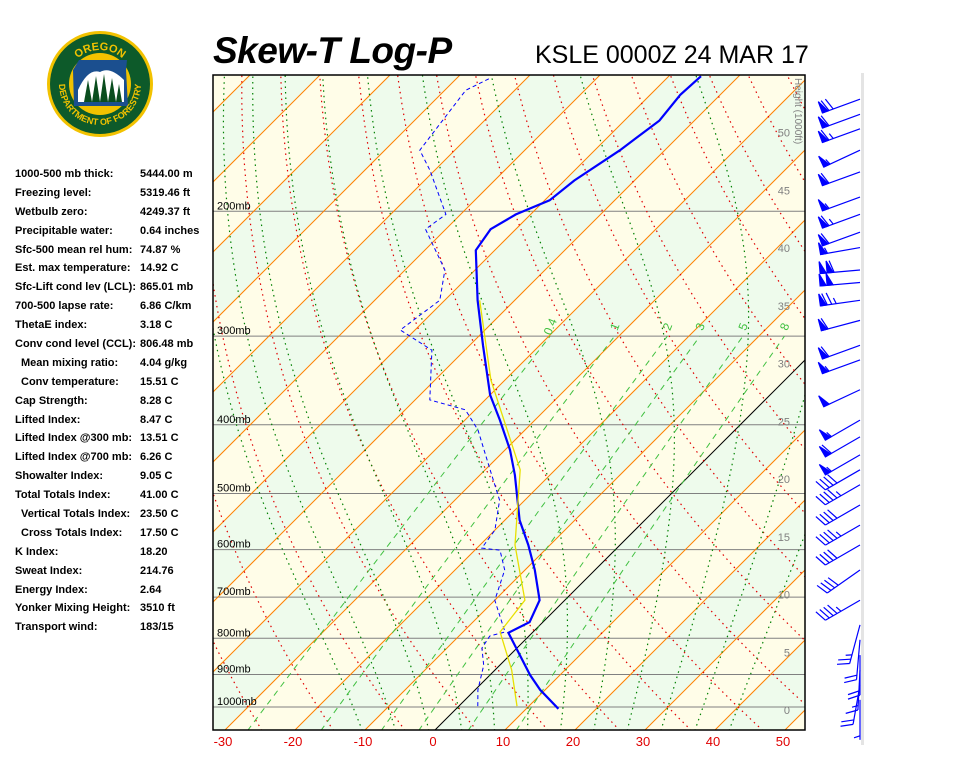  What do you see at coordinates (223, 741) in the screenshot?
I see `temperature-tick-label: -30` at bounding box center [223, 741].